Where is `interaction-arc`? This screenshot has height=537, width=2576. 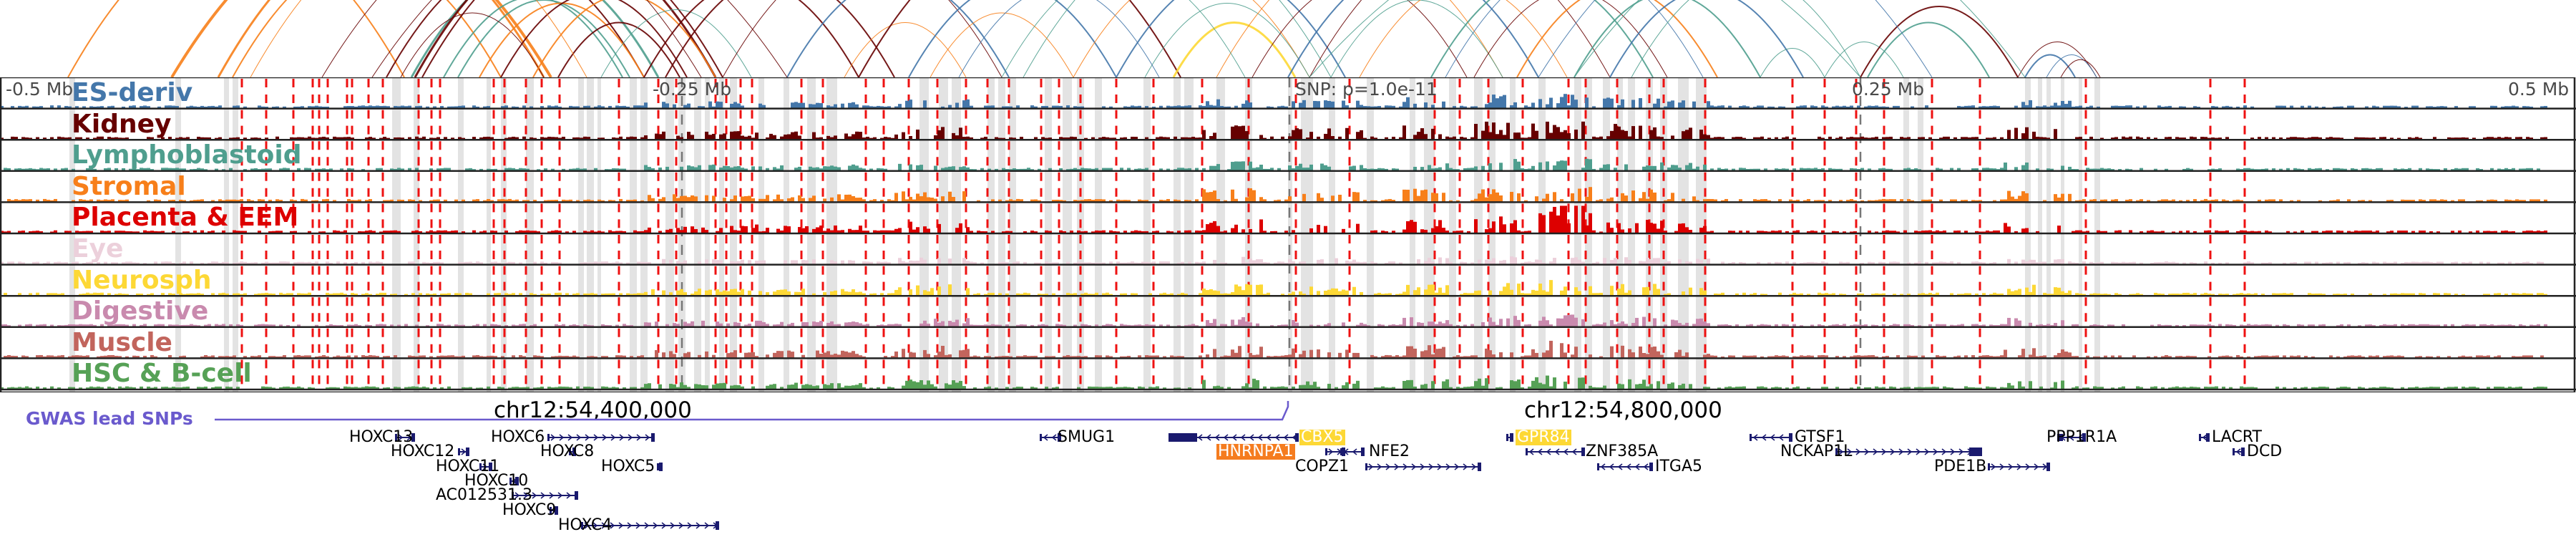 interaction-arc is located at coordinates (1617, 38).